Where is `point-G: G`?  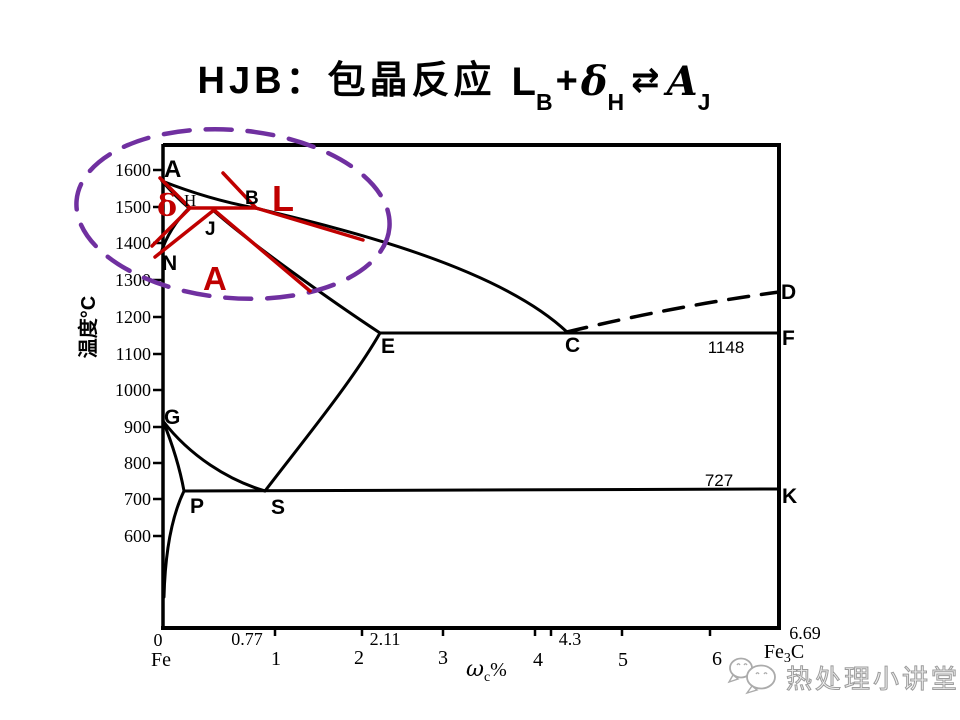
point-G: G is located at coordinates (172, 417).